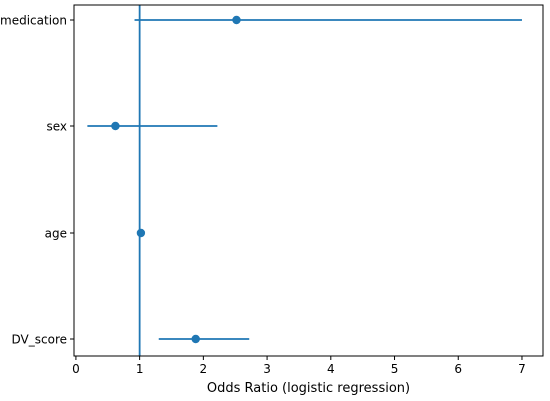 This screenshot has width=550, height=401. What do you see at coordinates (56, 234) in the screenshot?
I see `y-tick-label-age: age` at bounding box center [56, 234].